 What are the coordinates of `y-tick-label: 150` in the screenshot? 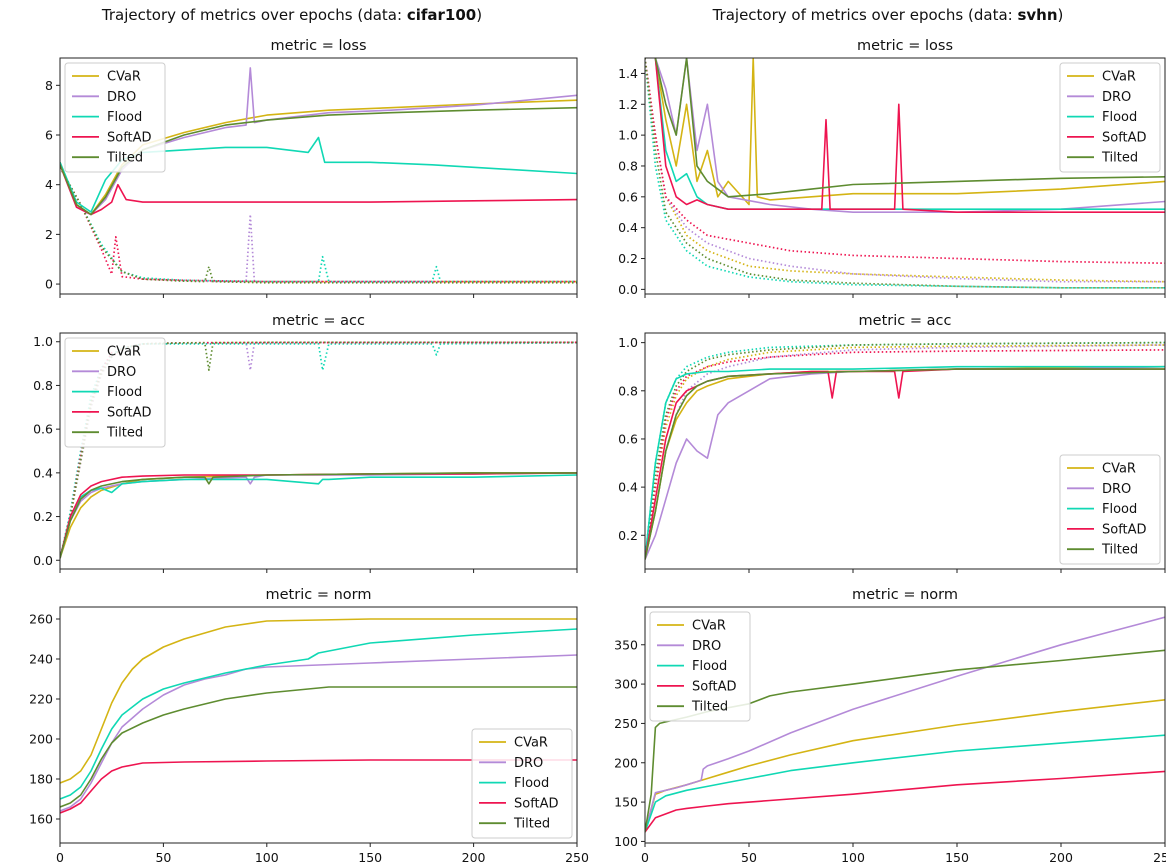 It's located at (626, 802).